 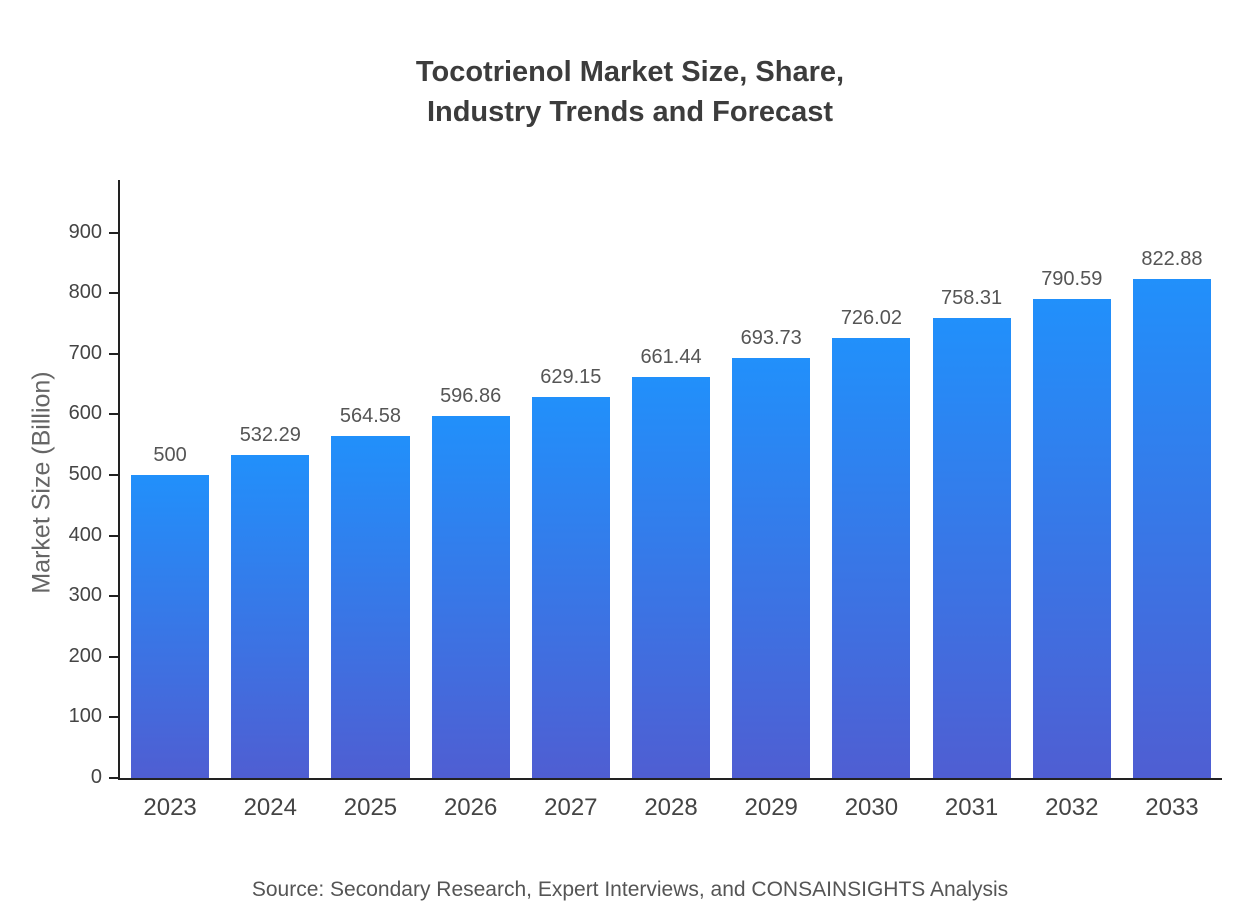 What do you see at coordinates (971, 807) in the screenshot?
I see `x-tick-label: 2031` at bounding box center [971, 807].